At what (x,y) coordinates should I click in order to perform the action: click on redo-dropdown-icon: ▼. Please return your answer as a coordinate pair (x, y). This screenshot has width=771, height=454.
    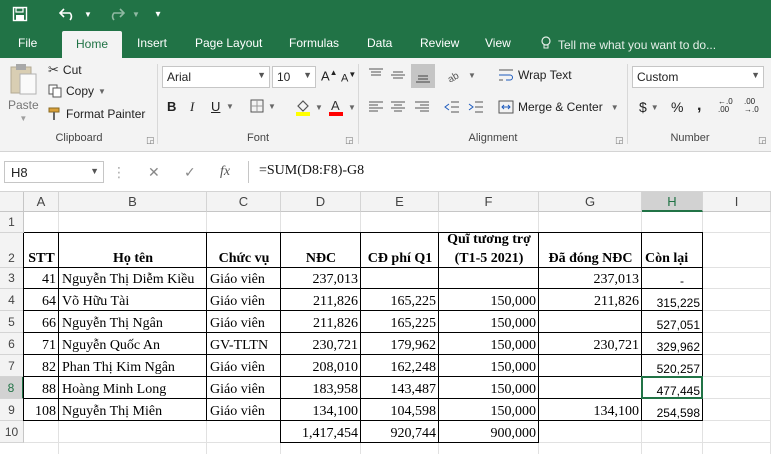
    Looking at the image, I should click on (136, 14).